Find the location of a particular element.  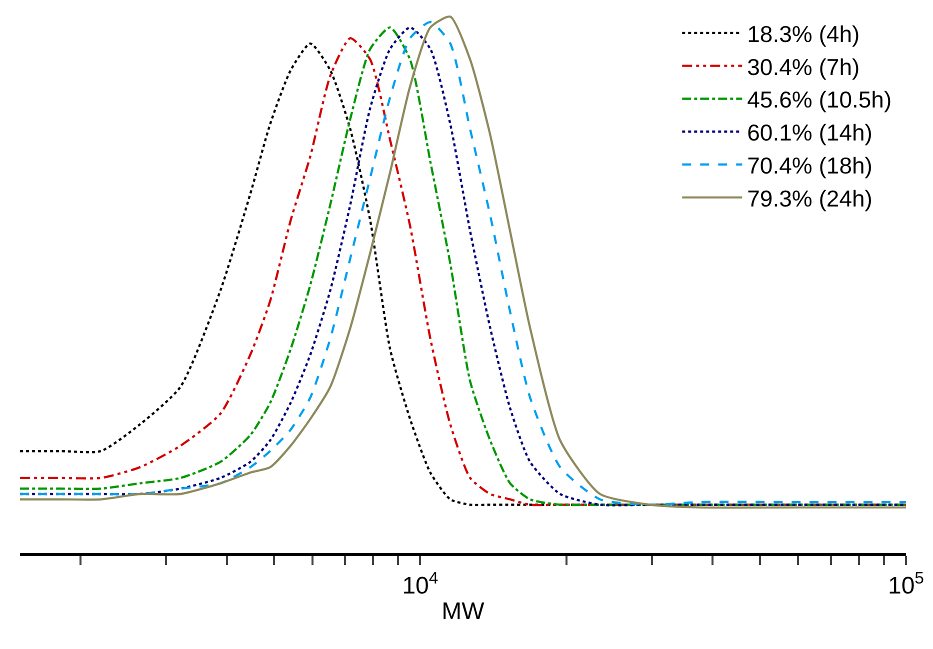

legend-label: 30.4% (7h) is located at coordinates (803, 67).